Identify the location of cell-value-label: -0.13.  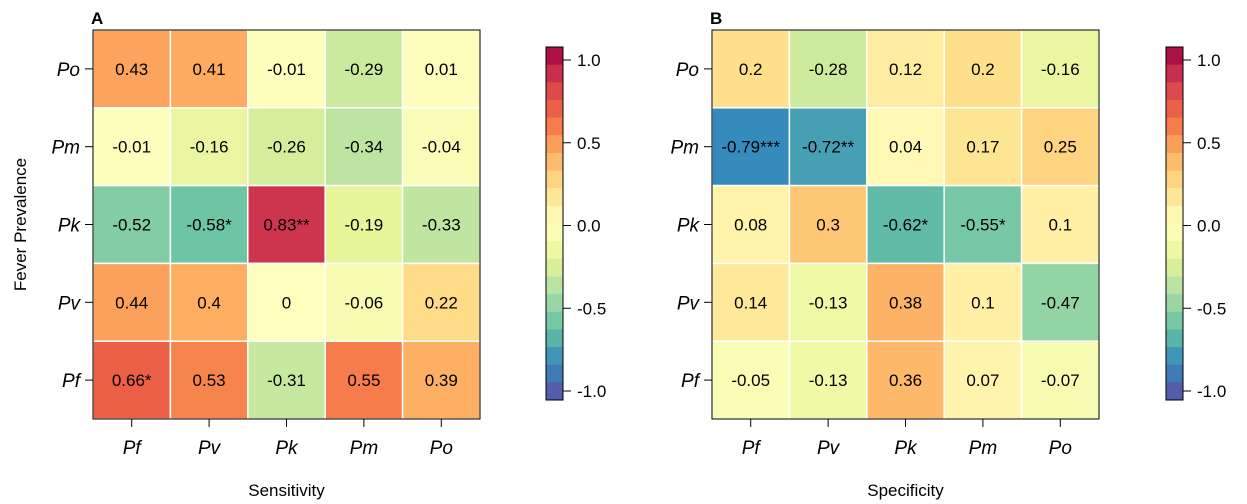
(828, 380).